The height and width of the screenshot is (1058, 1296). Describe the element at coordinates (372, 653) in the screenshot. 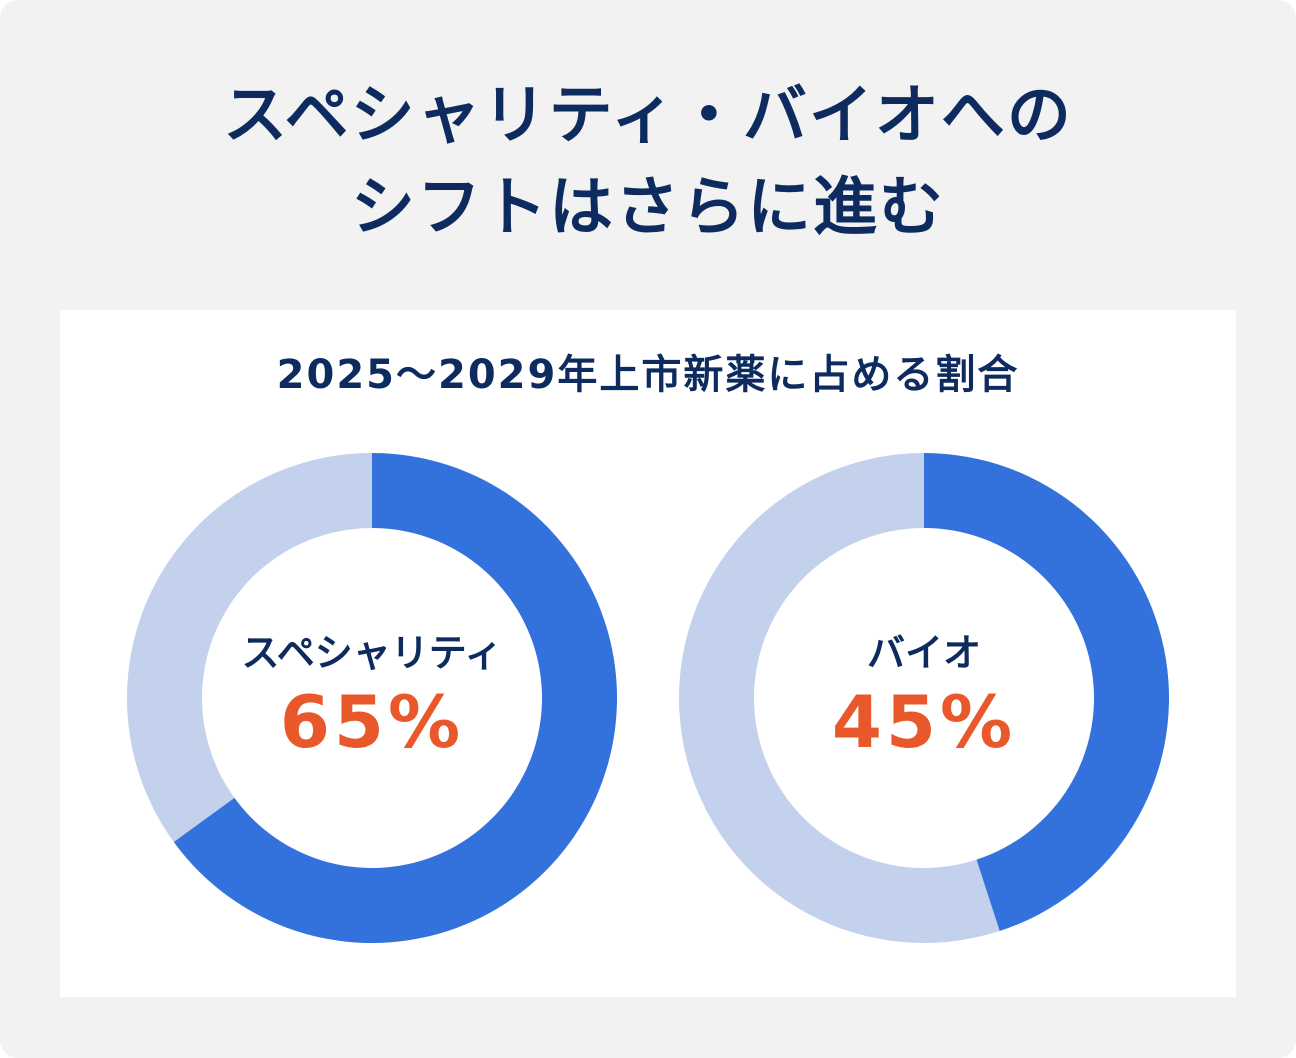

I see `donut-1-label: スペシャリティ` at that location.